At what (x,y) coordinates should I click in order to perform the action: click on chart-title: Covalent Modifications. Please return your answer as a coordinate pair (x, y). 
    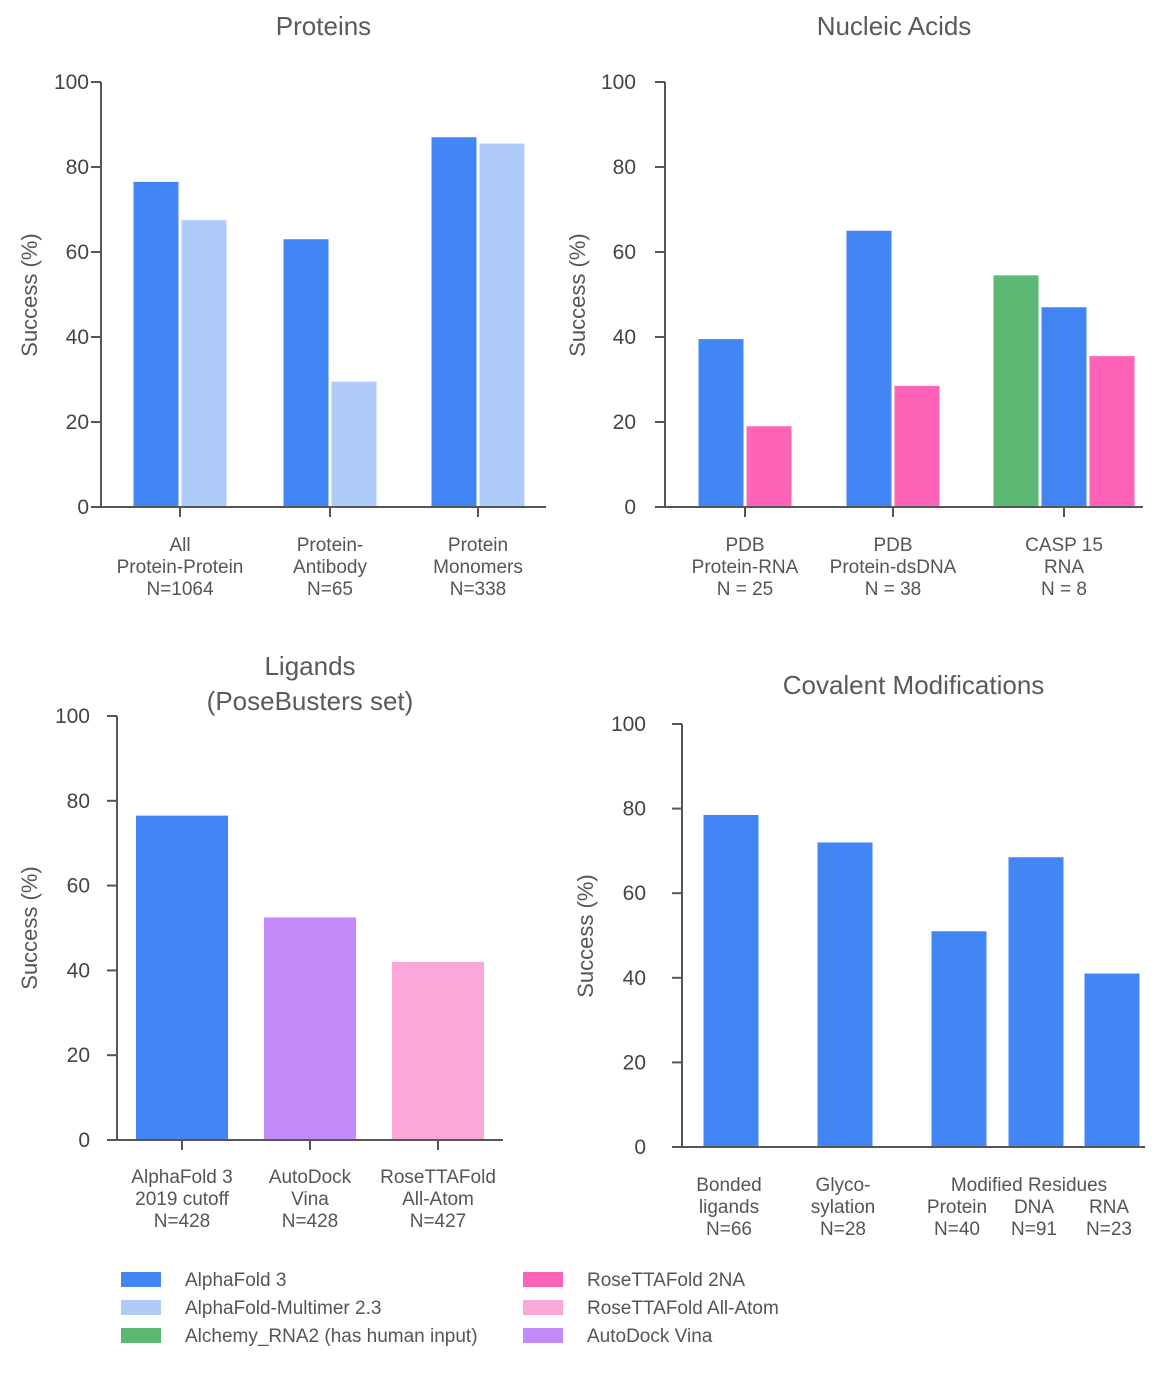
    Looking at the image, I should click on (914, 685).